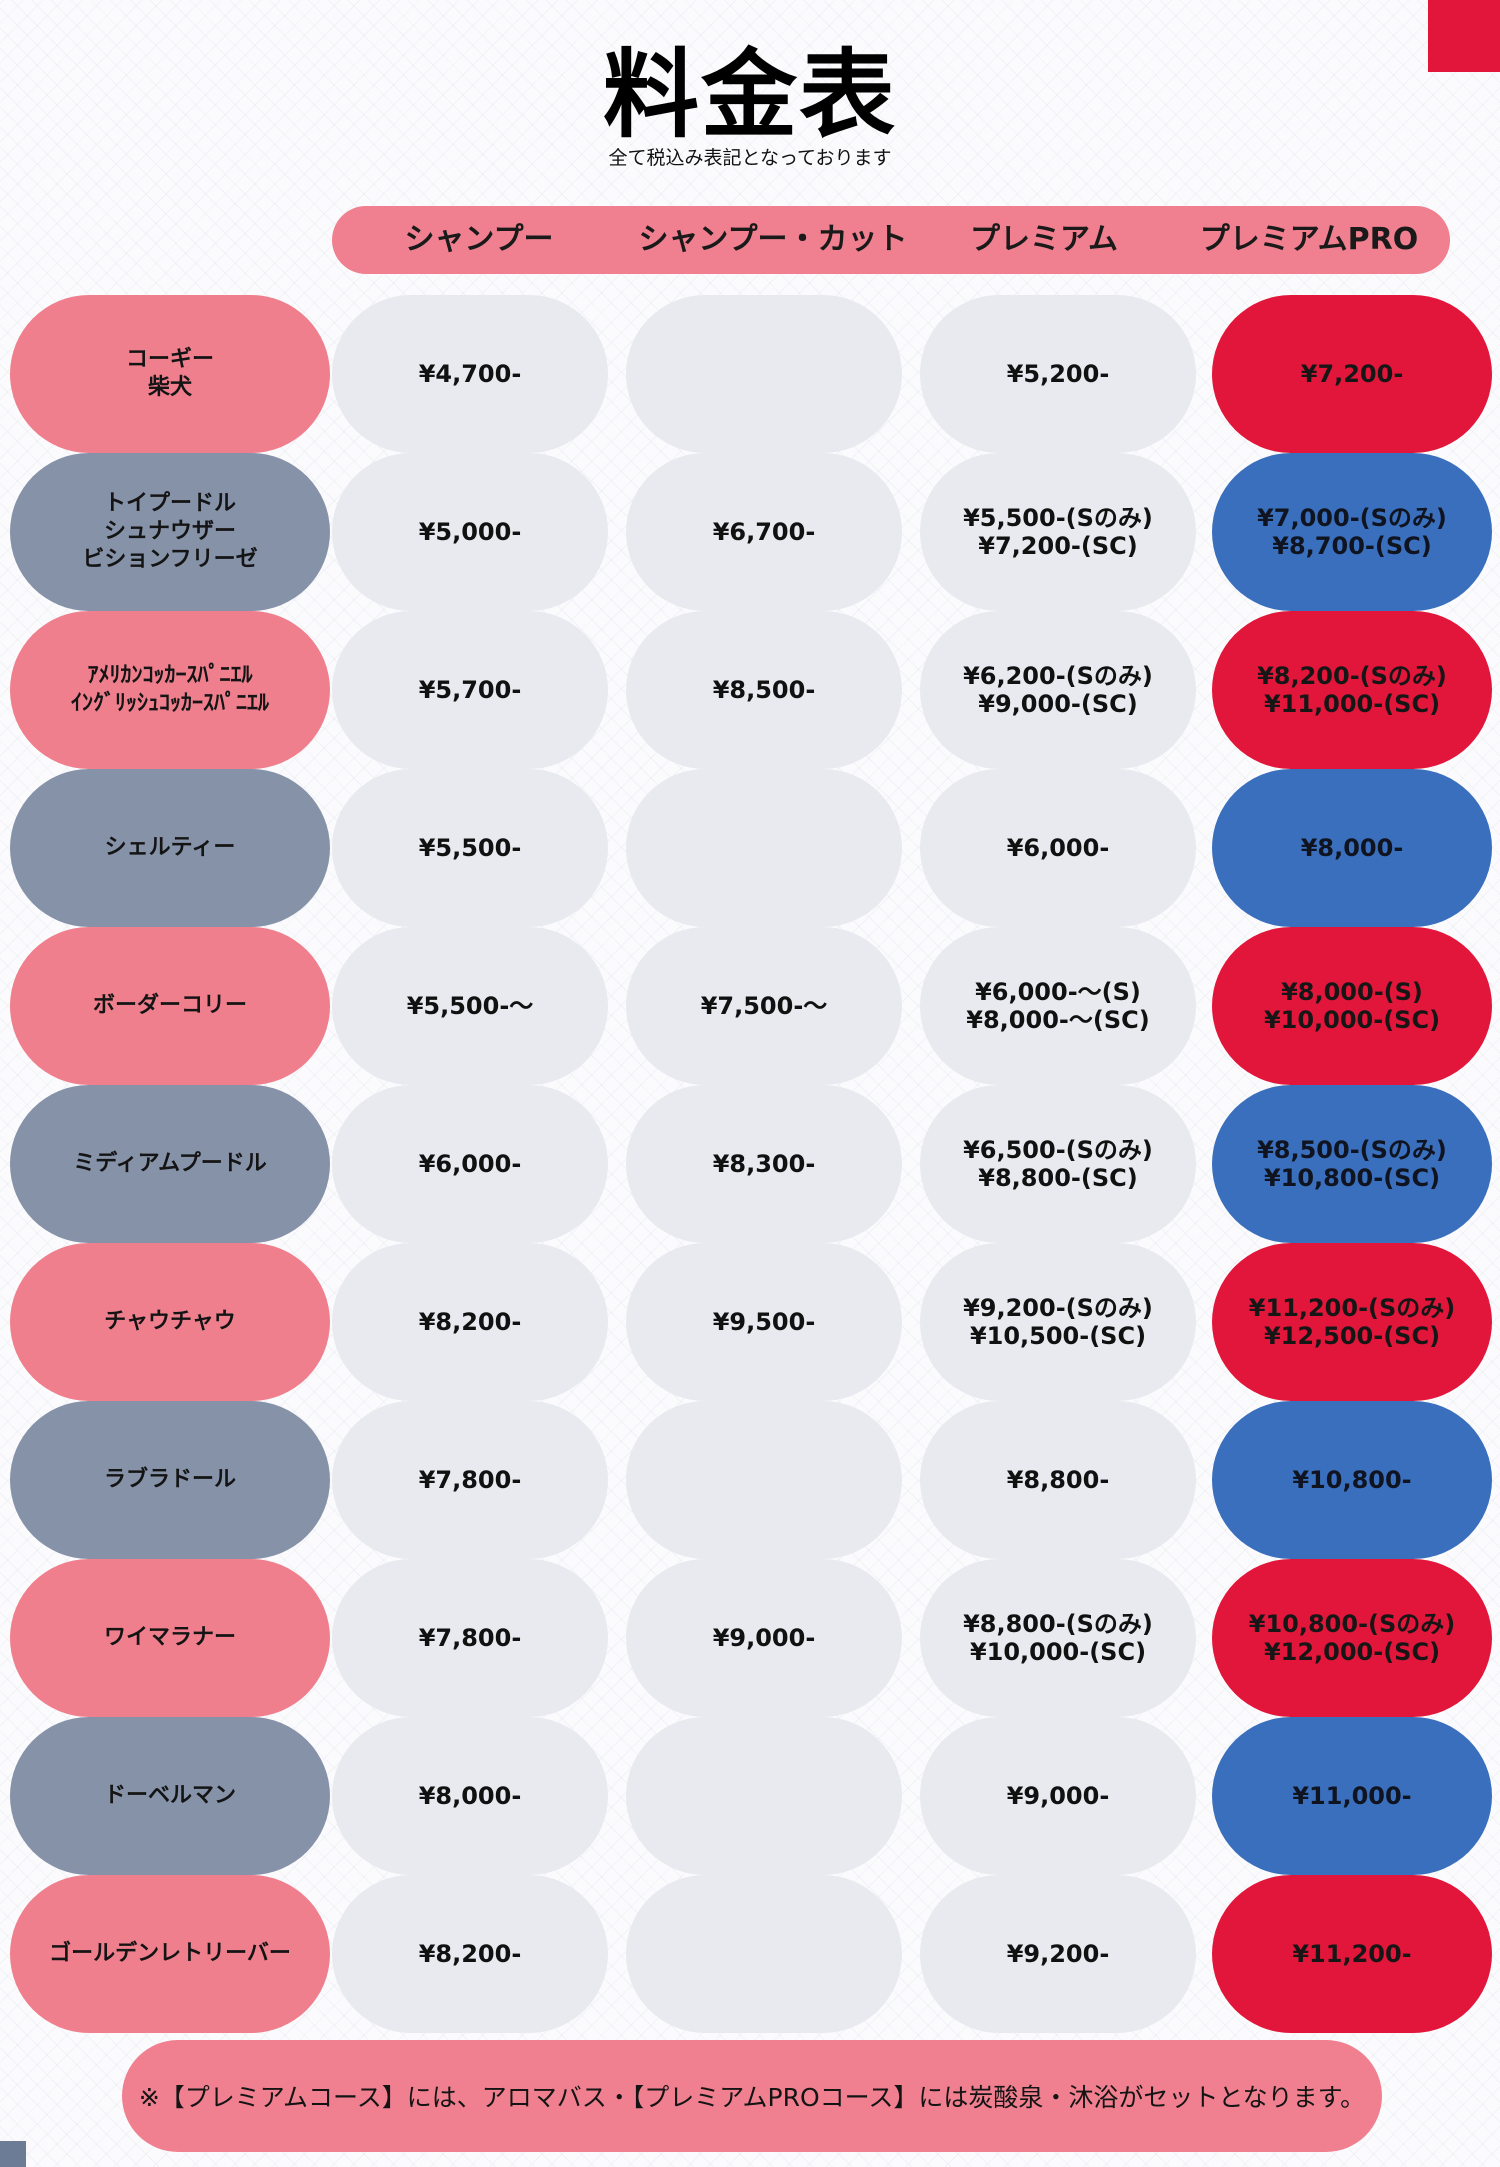 The width and height of the screenshot is (1500, 2167). I want to click on shampoo-price-cell: ¥8,000-, so click(470, 1796).